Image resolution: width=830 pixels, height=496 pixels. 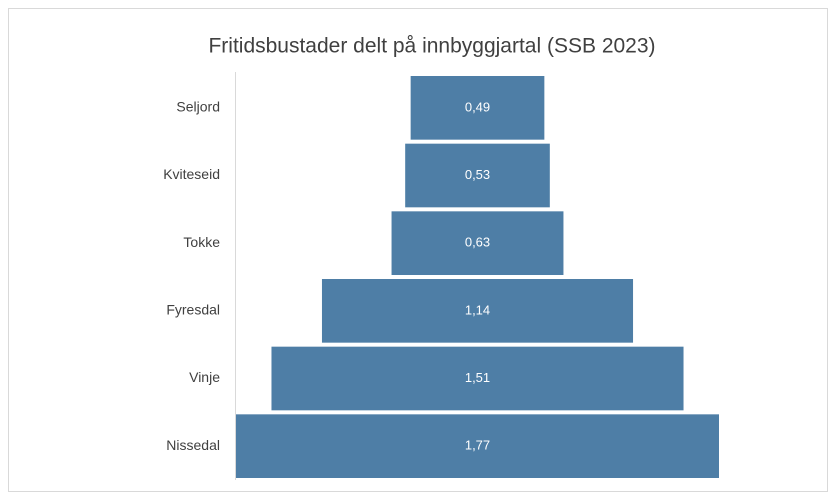 I want to click on category-label: Fyresdal, so click(x=193, y=310).